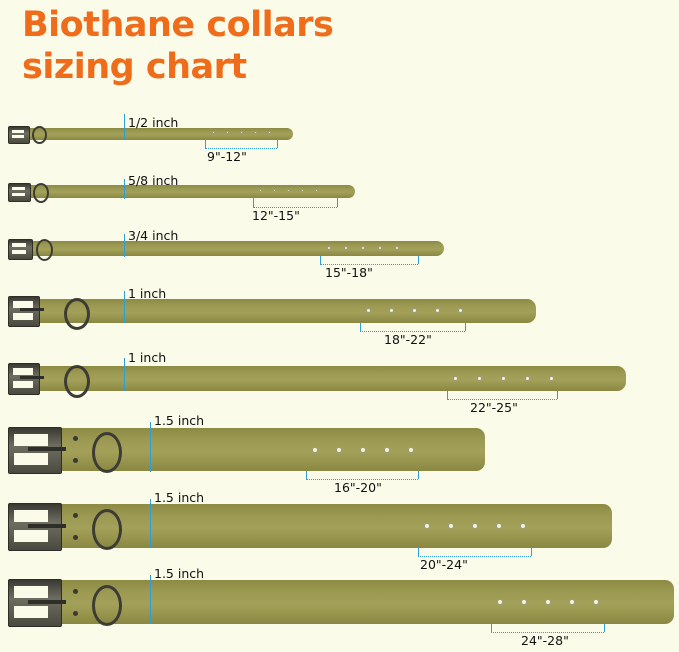 The width and height of the screenshot is (679, 652). I want to click on length-label: 16"-20", so click(358, 487).